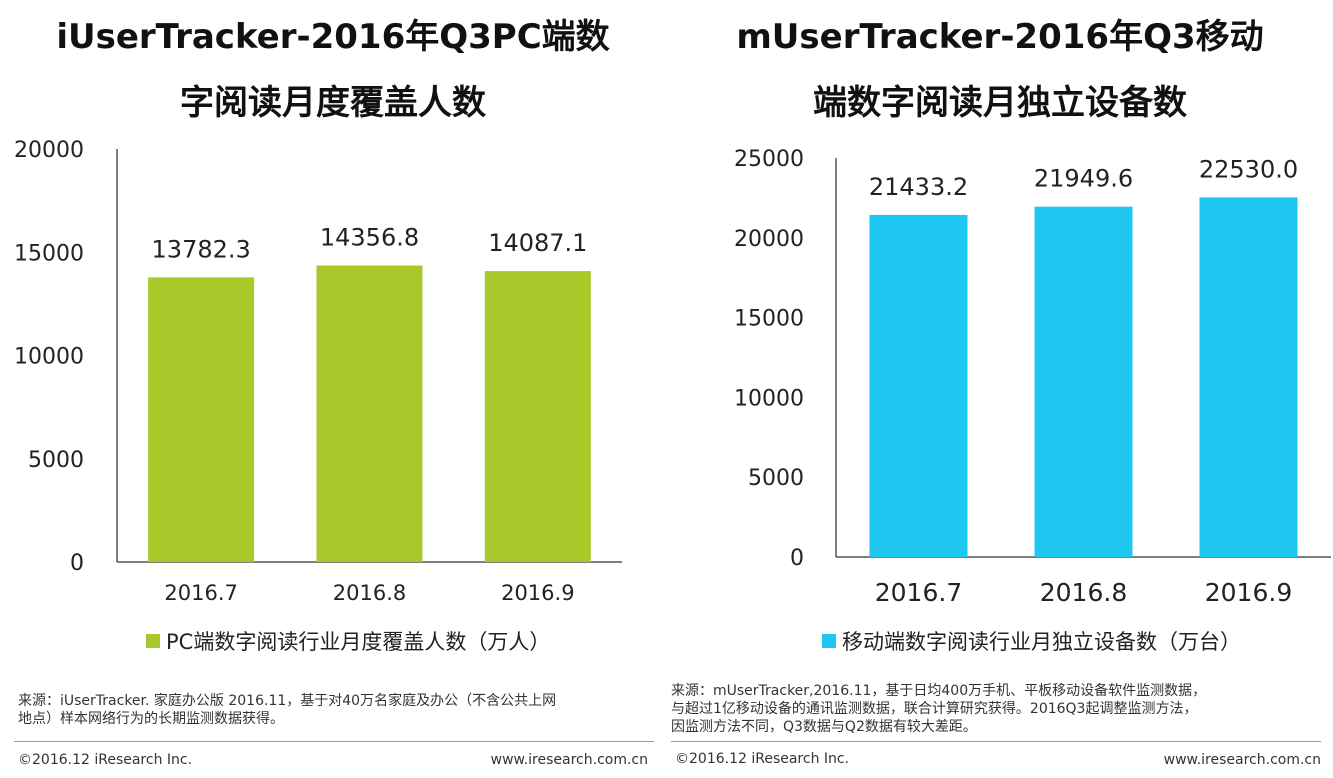  I want to click on right-title-line2: 端数字阅读月独立设备数, so click(1000, 103).